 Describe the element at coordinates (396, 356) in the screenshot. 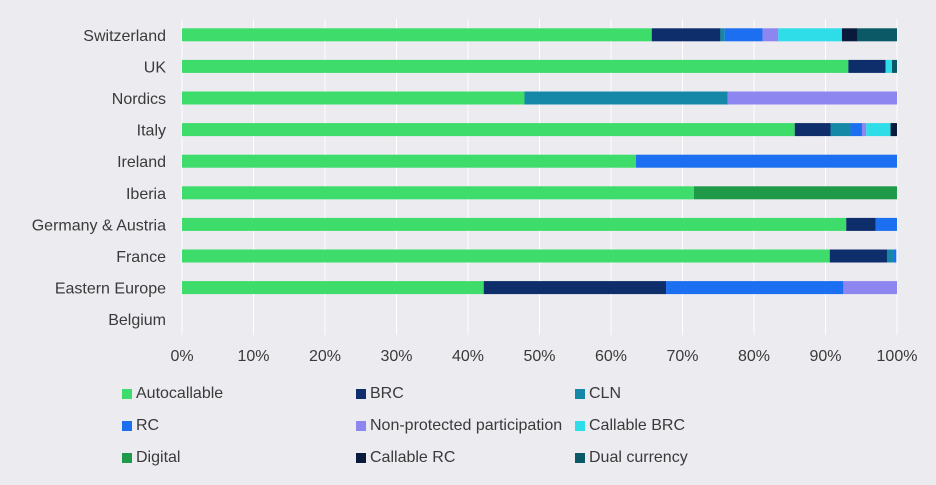

I see `x-tick-label: 30%` at that location.